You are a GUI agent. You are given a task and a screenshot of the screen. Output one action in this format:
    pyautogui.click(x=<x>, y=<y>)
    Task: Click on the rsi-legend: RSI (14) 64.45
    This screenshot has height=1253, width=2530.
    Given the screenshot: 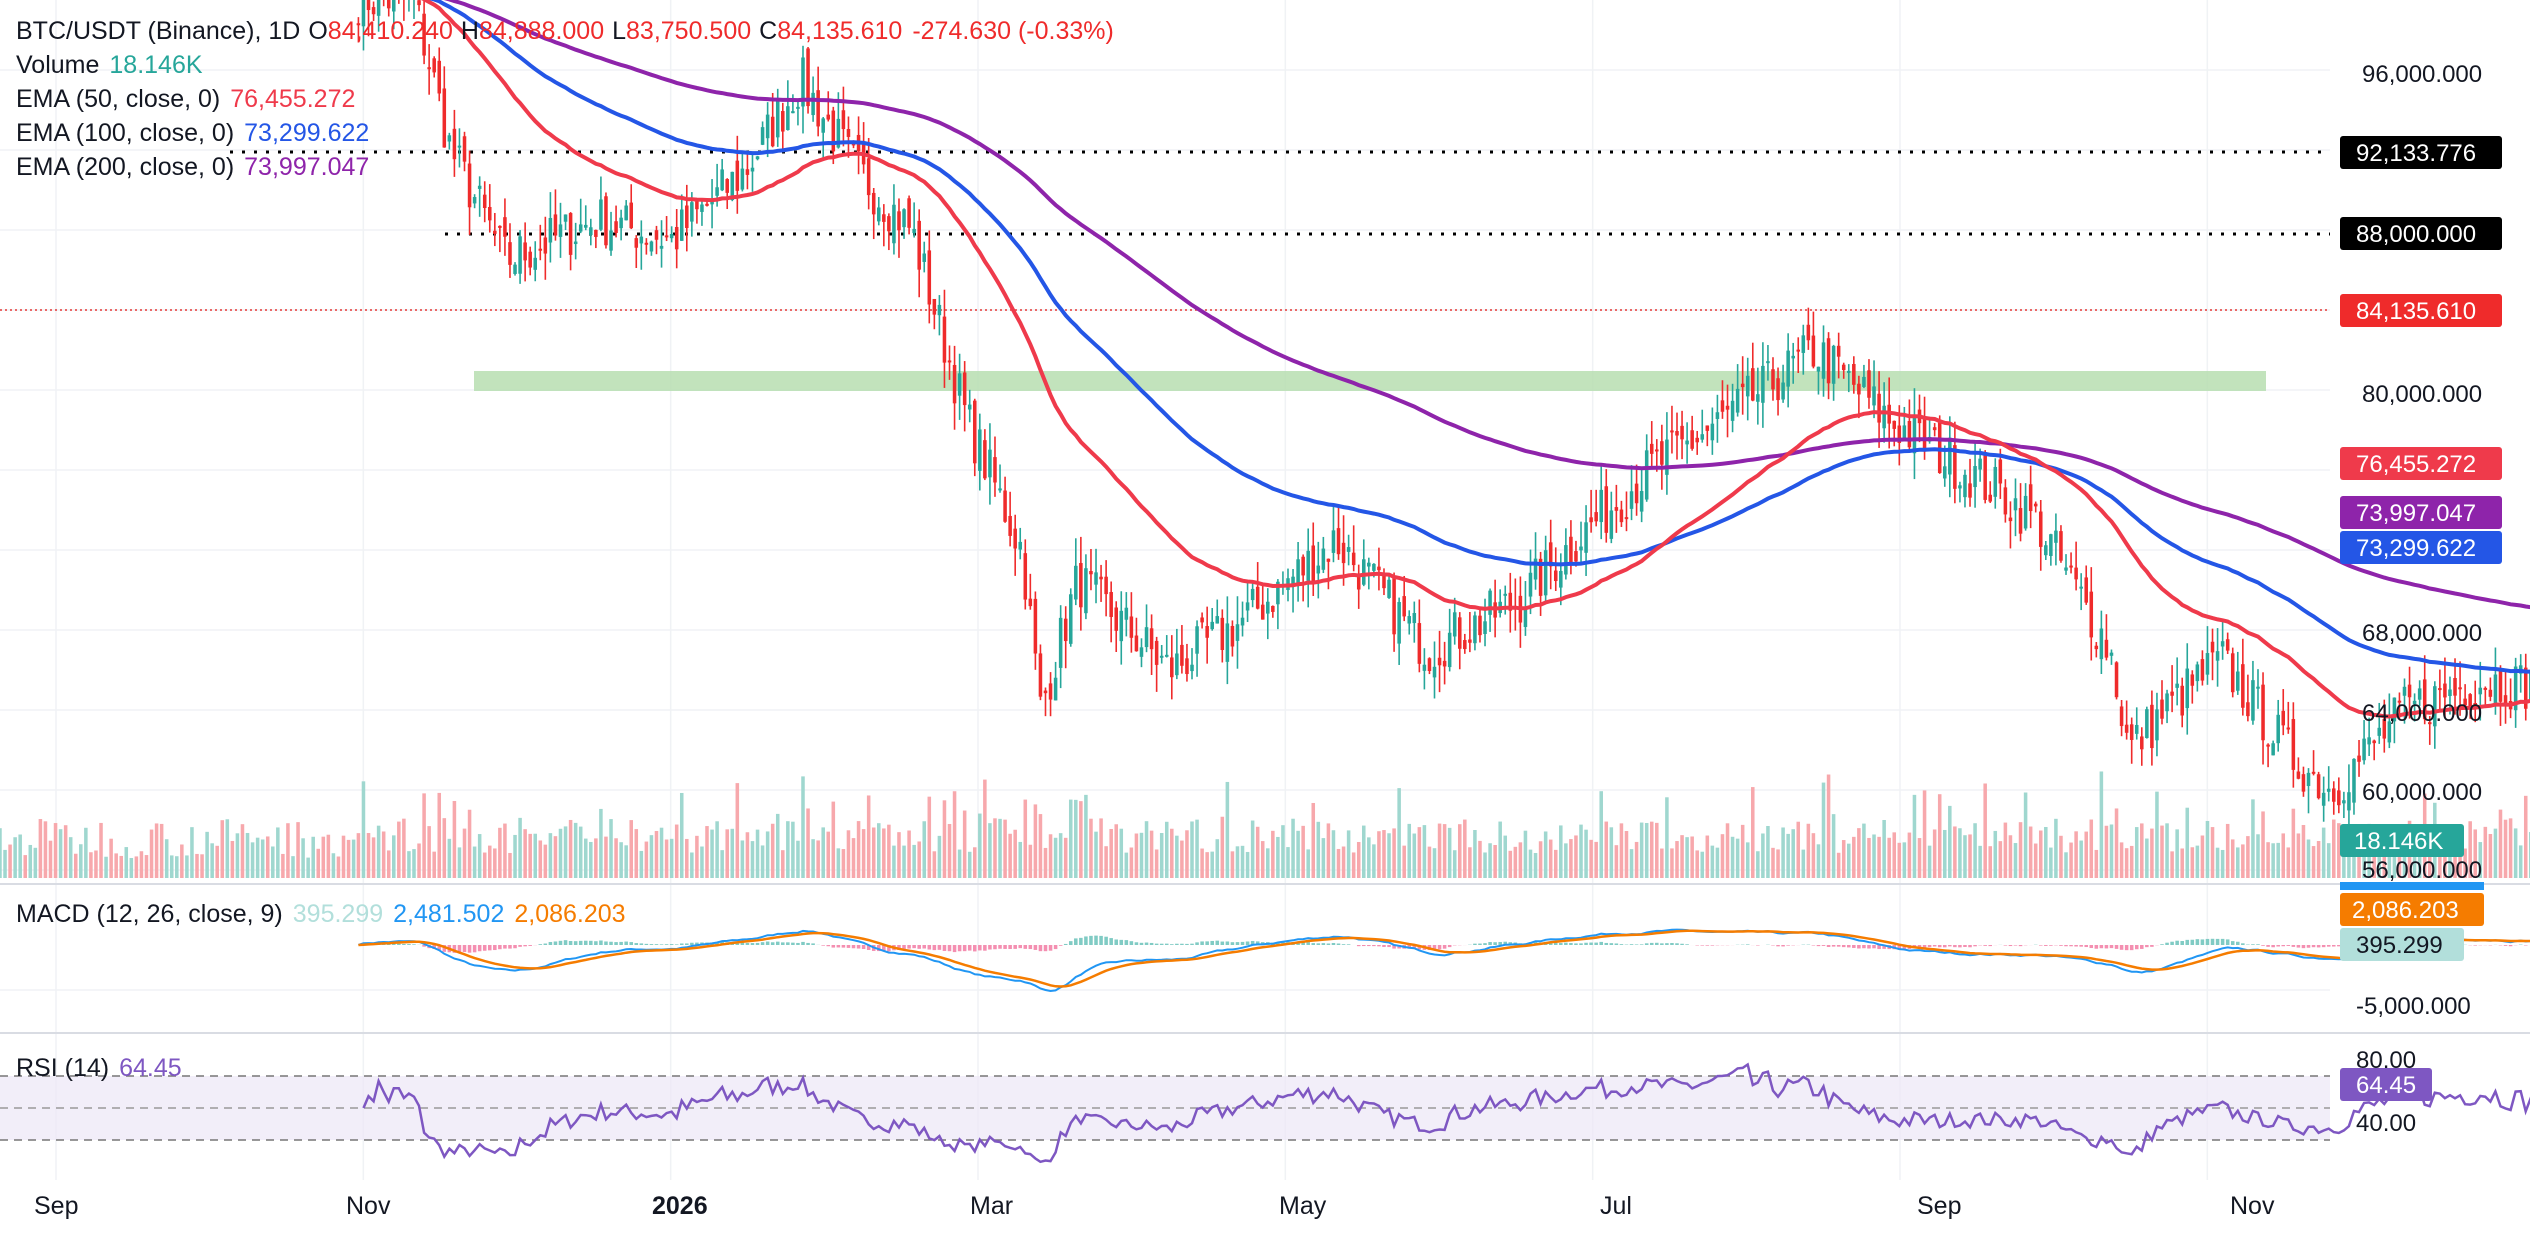 What is the action you would take?
    pyautogui.click(x=104, y=1068)
    